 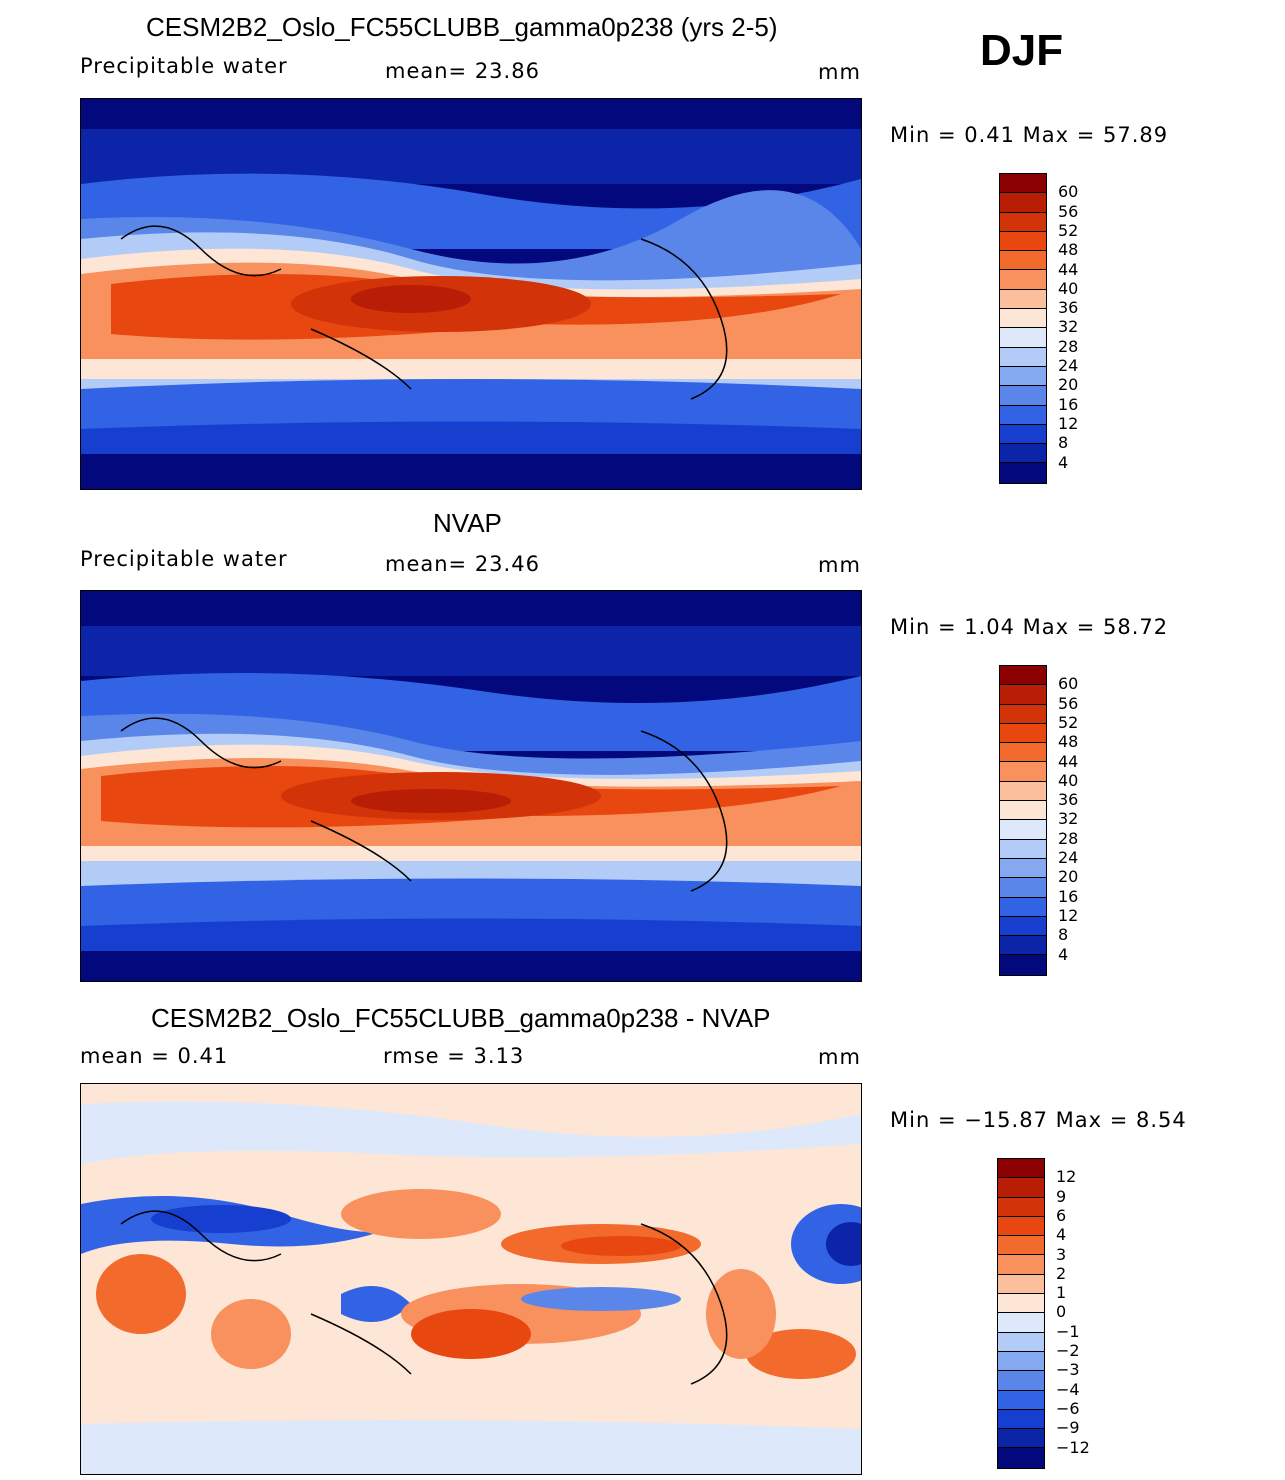 What do you see at coordinates (462, 564) in the screenshot?
I see `panel-2-mean-label: mean= 23.46` at bounding box center [462, 564].